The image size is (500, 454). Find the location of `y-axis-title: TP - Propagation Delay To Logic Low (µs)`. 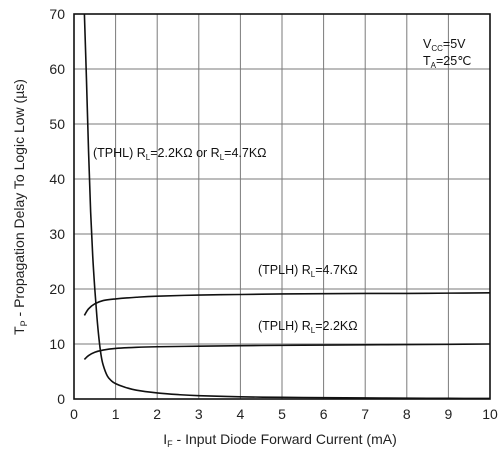

y-axis-title: TP - Propagation Delay To Logic Low (µs) is located at coordinates (20, 207).